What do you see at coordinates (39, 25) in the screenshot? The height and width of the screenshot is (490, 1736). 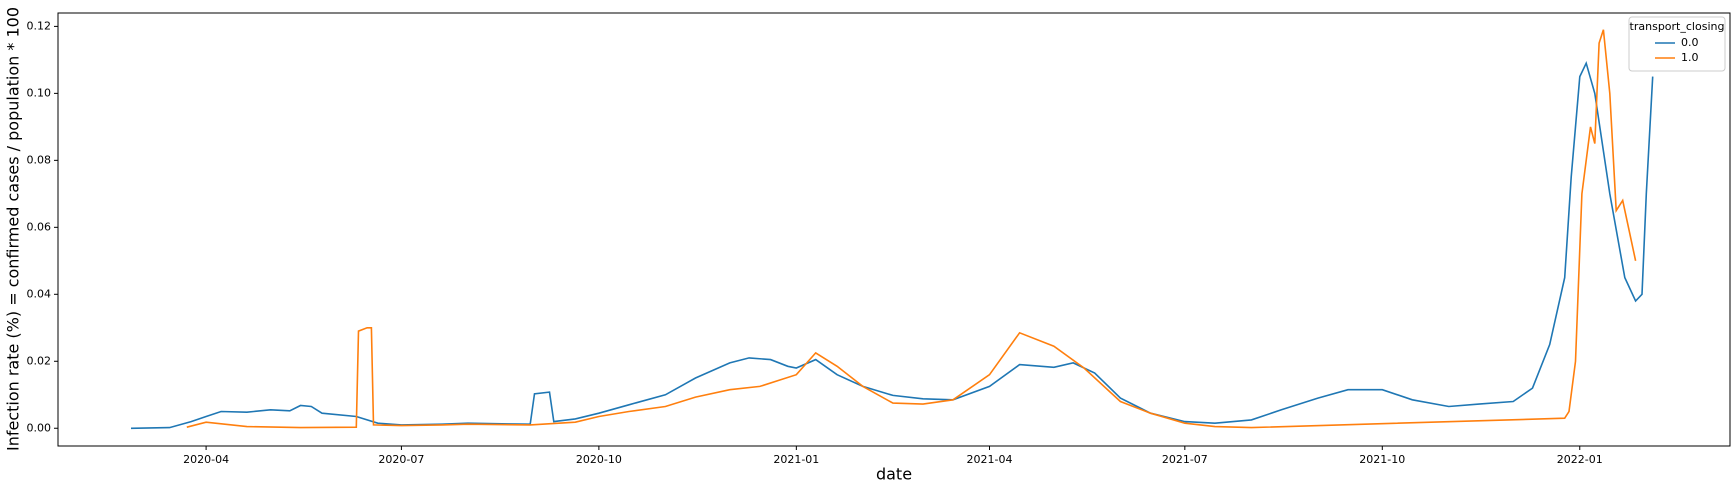 I see `y-tick-label: 0.12` at bounding box center [39, 25].